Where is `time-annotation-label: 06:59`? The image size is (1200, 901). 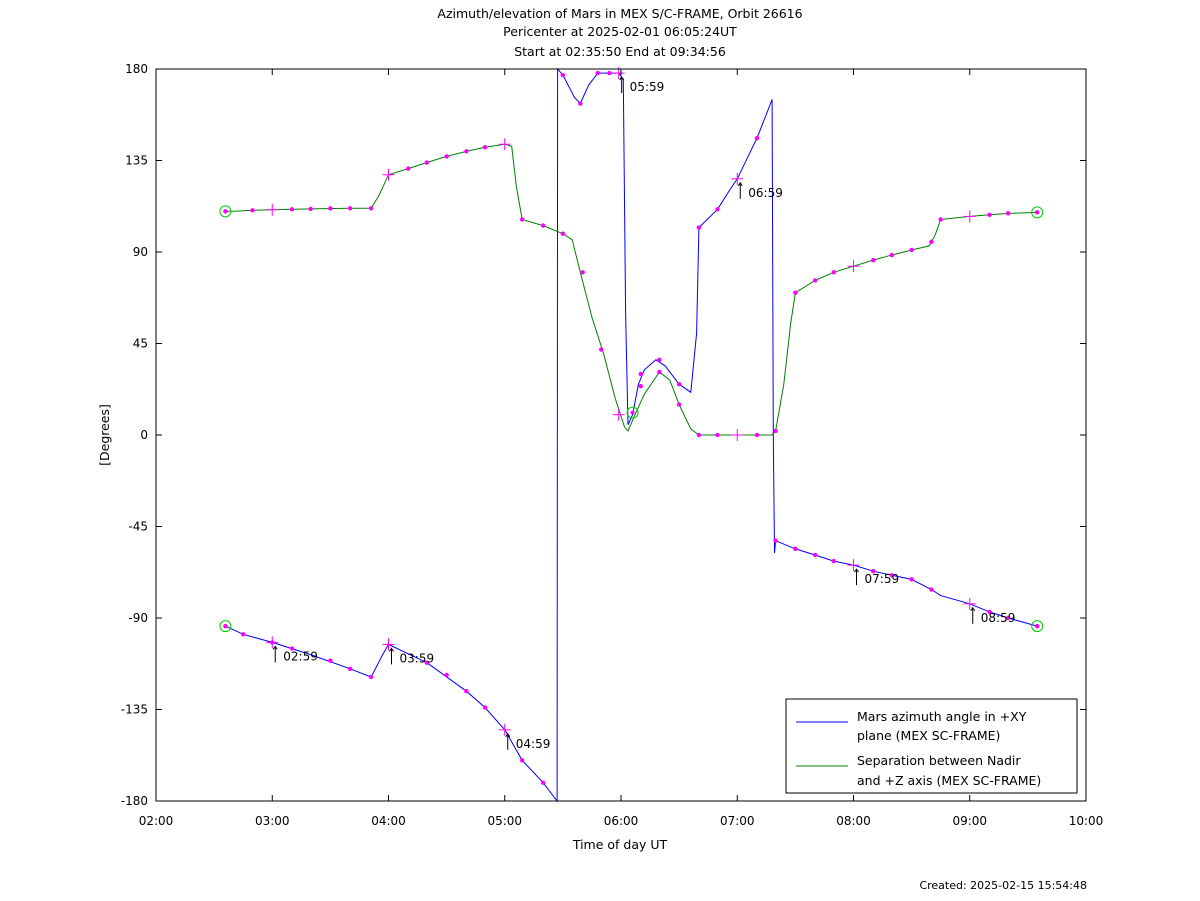 time-annotation-label: 06:59 is located at coordinates (765, 193).